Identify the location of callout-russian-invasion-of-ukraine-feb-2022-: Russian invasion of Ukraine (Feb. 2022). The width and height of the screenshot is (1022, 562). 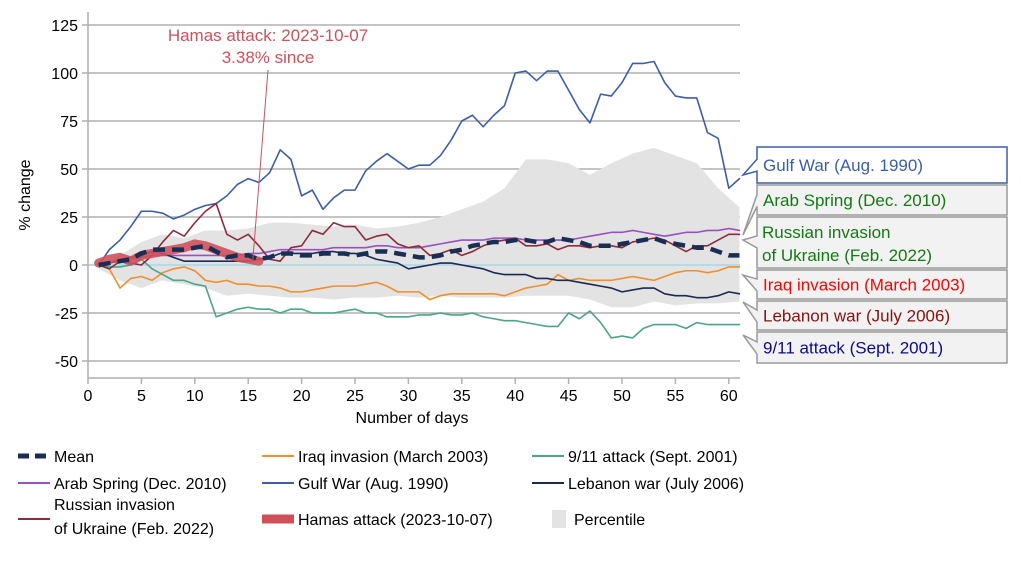
(874, 242).